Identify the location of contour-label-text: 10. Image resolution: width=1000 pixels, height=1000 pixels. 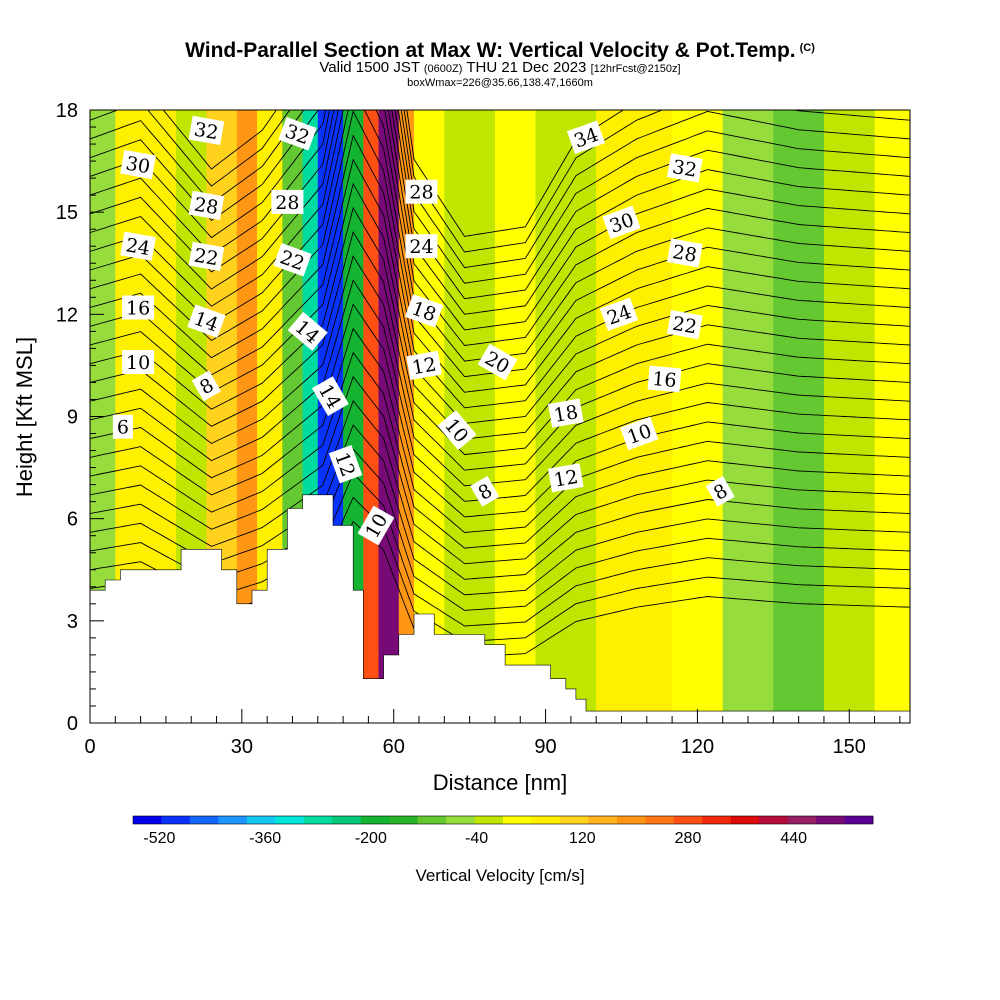
(138, 363).